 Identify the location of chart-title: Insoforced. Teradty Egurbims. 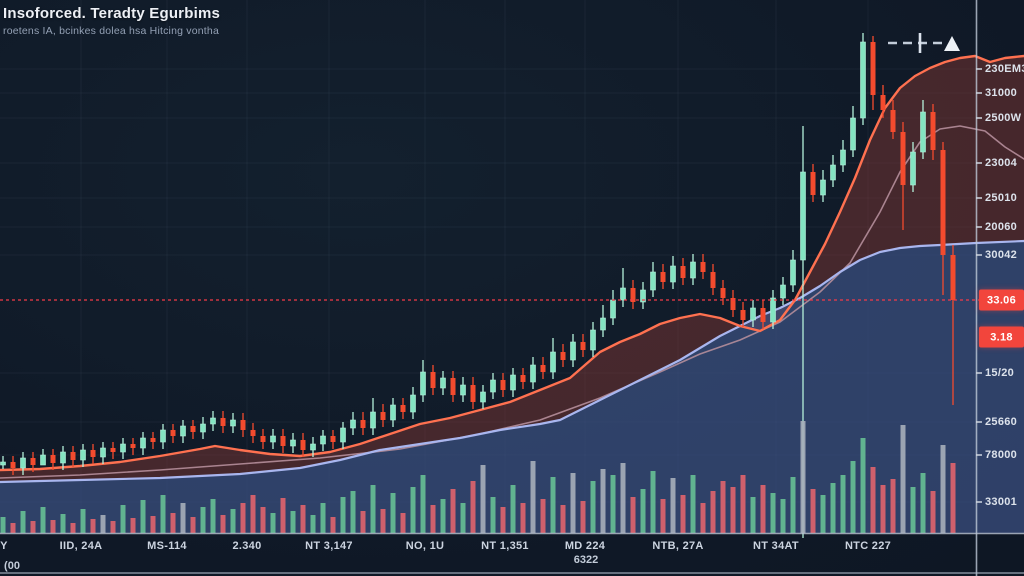
(112, 13).